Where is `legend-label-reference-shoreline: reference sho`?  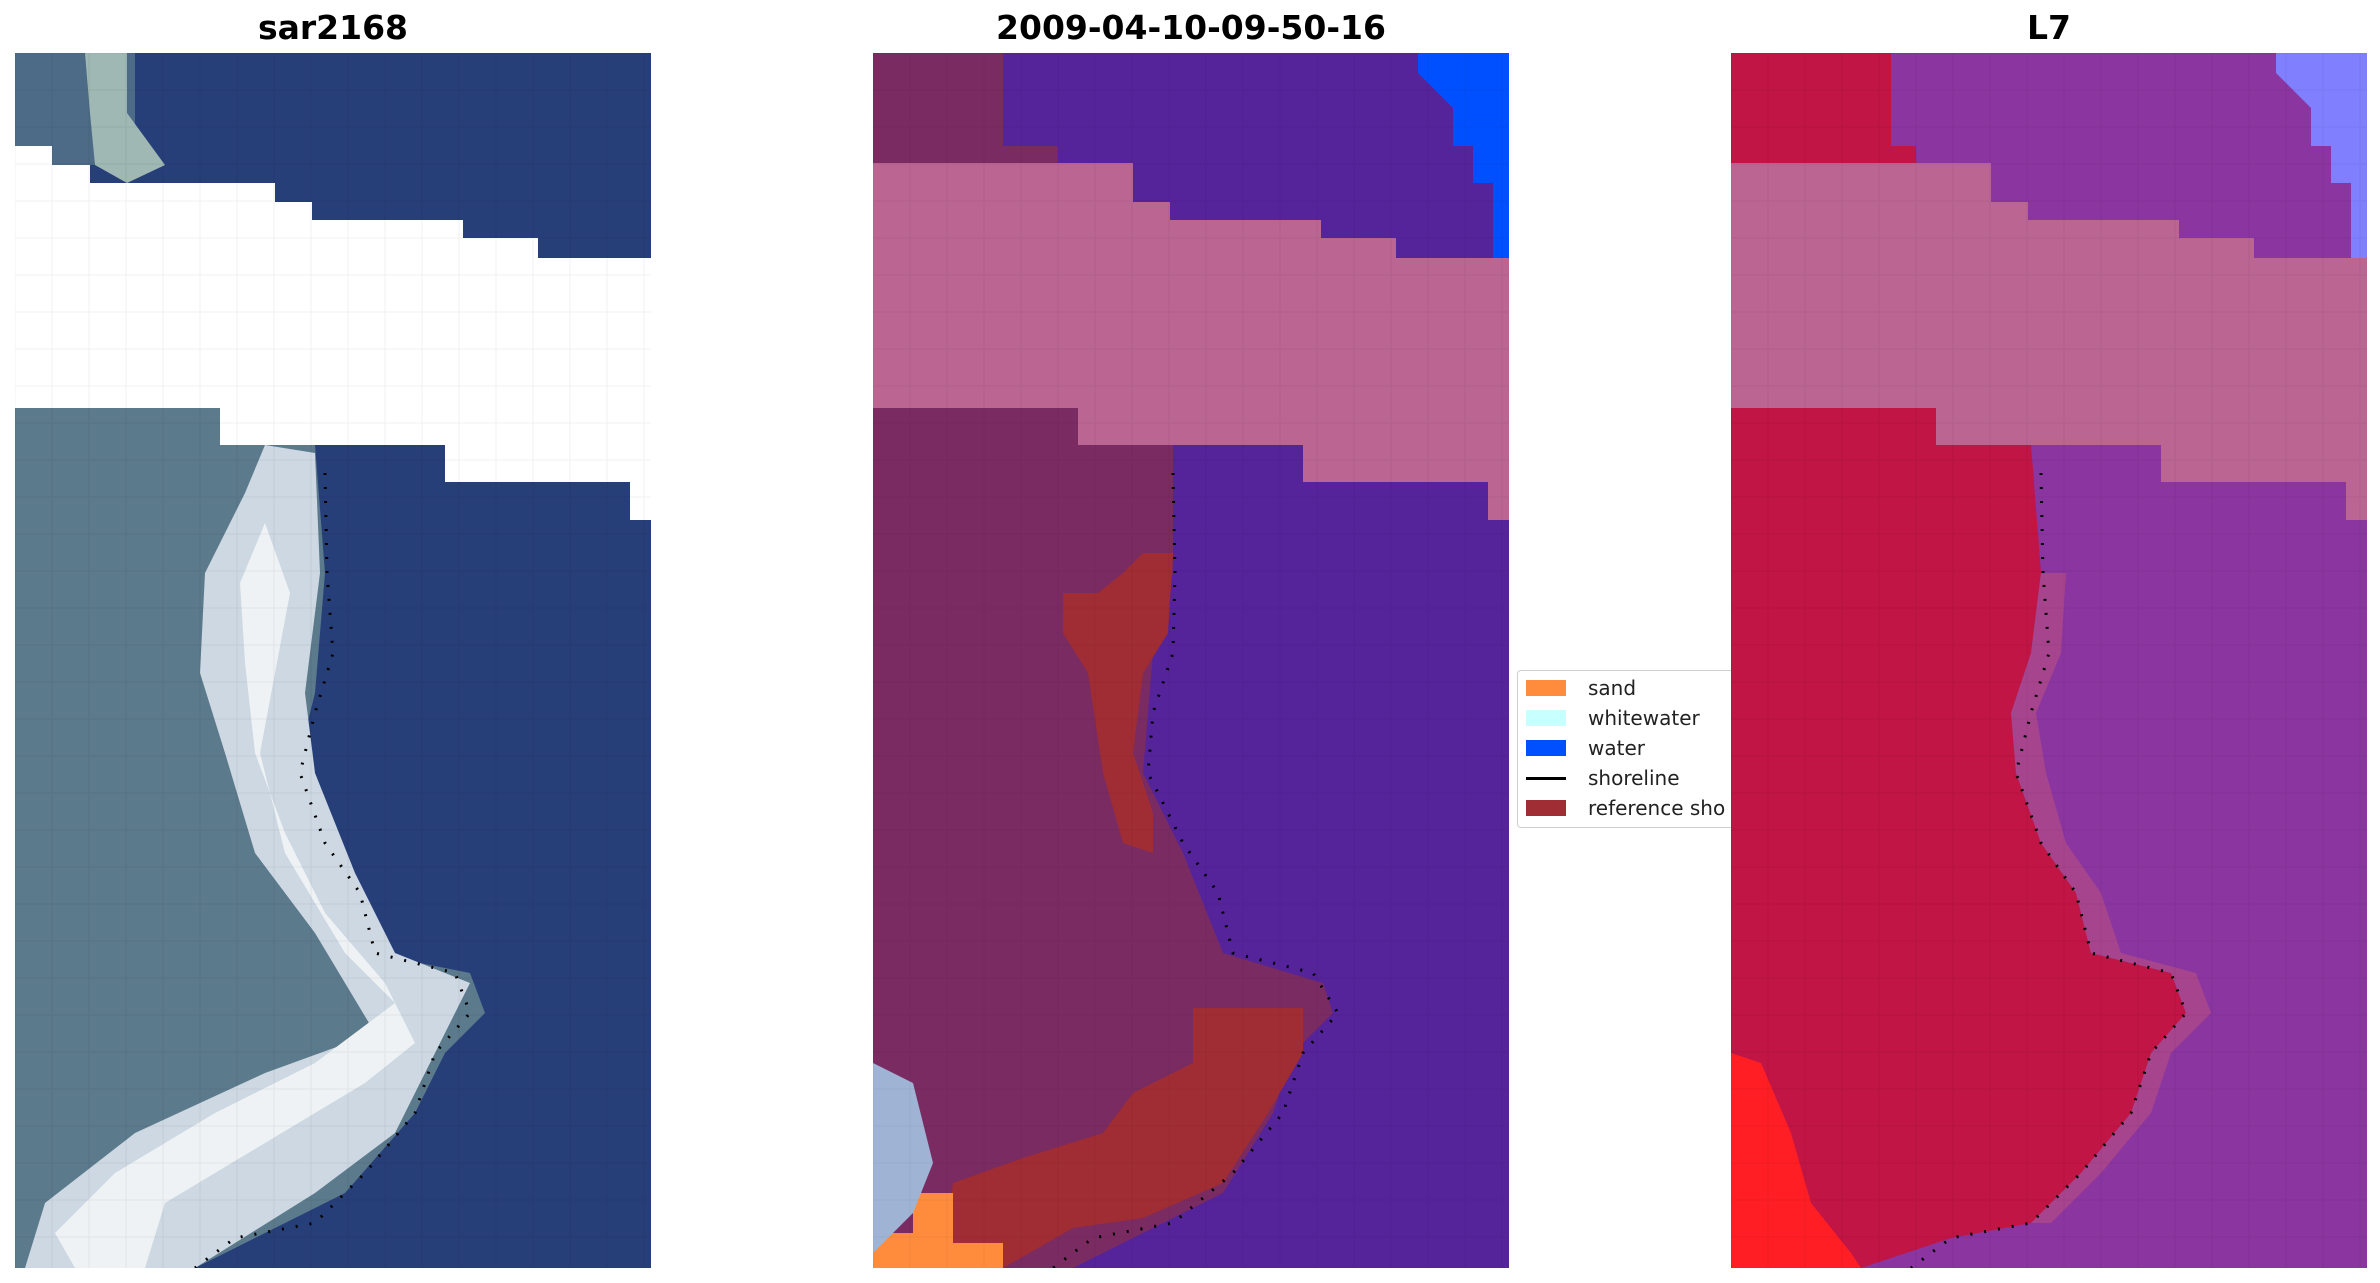 legend-label-reference-shoreline: reference sho is located at coordinates (1657, 808).